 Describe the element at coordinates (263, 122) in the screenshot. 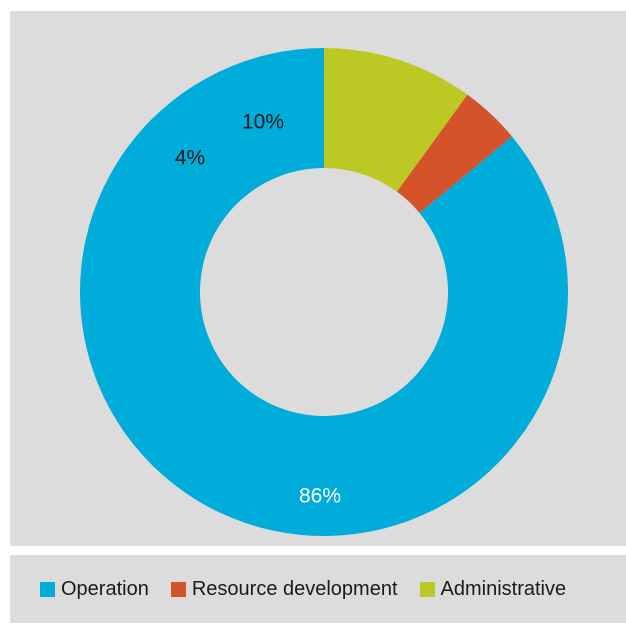

I see `slice-label-administrative: 10%` at that location.